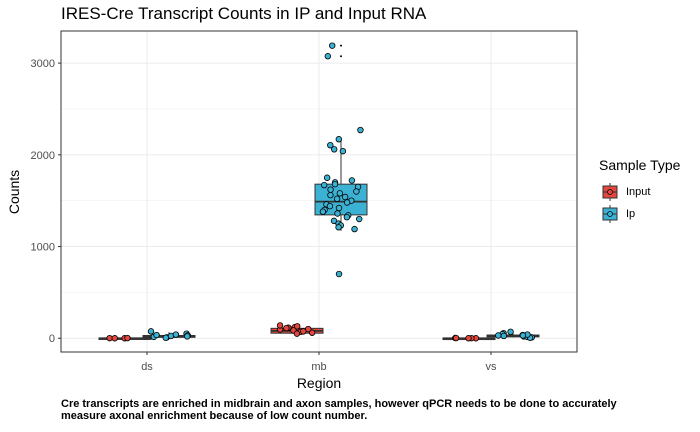 The width and height of the screenshot is (700, 432). Describe the element at coordinates (492, 367) in the screenshot. I see `x-tick-label: vs` at that location.